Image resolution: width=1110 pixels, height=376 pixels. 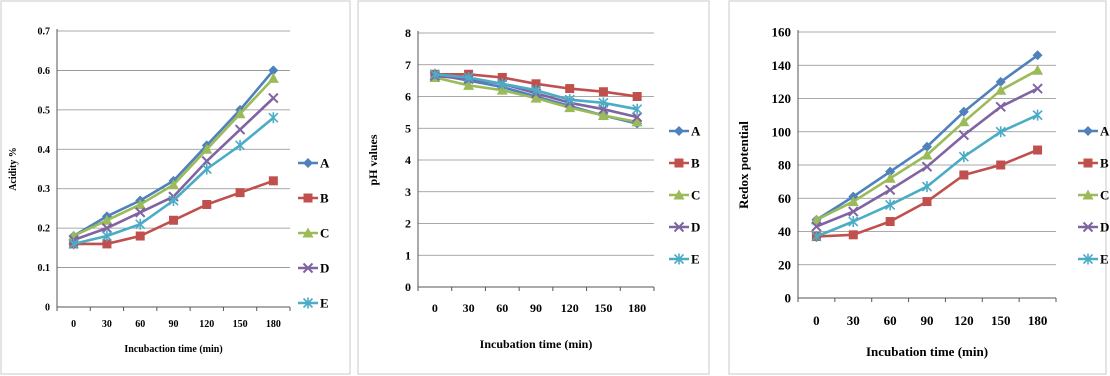 What do you see at coordinates (782, 65) in the screenshot?
I see `y-tick-label: 140` at bounding box center [782, 65].